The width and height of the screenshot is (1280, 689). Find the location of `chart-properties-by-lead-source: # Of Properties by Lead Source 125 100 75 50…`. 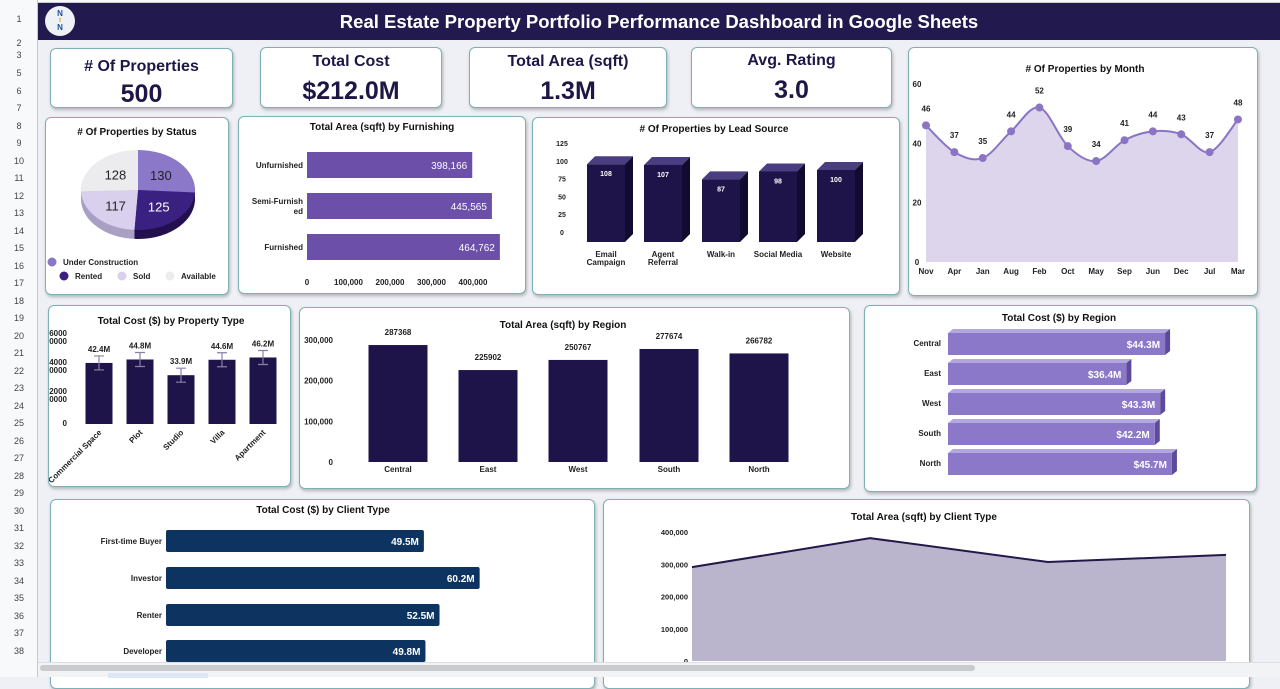

chart-properties-by-lead-source: # Of Properties by Lead Source 125 100 75 50… is located at coordinates (716, 206).